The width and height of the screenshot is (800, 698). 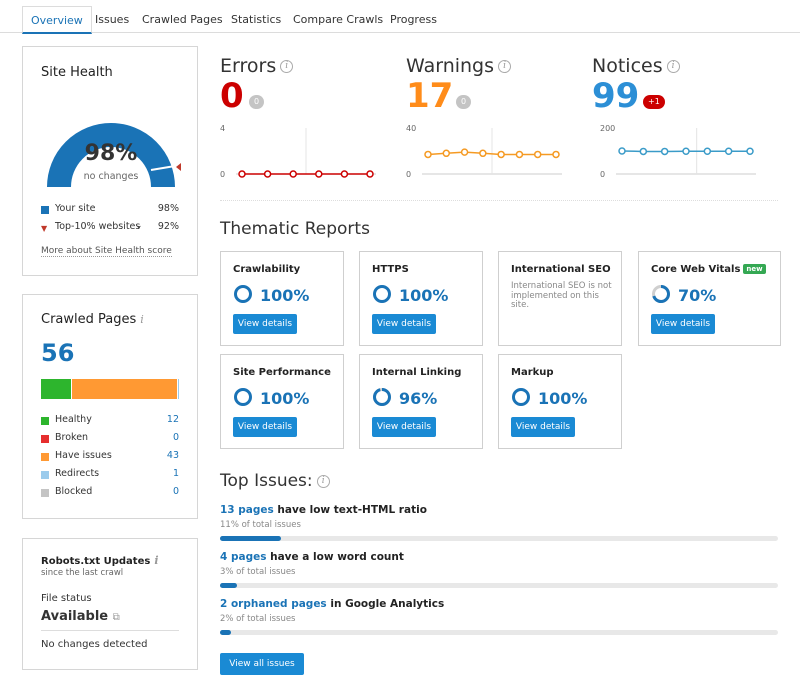 I want to click on notices-count: 99, so click(x=616, y=96).